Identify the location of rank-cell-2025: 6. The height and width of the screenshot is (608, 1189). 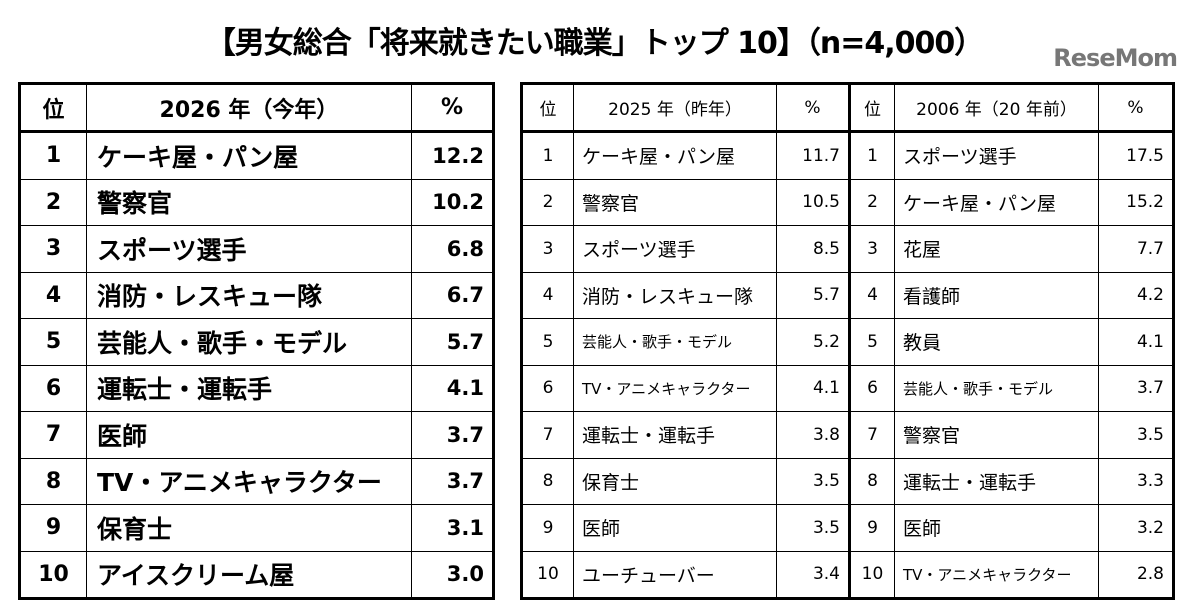
(547, 388).